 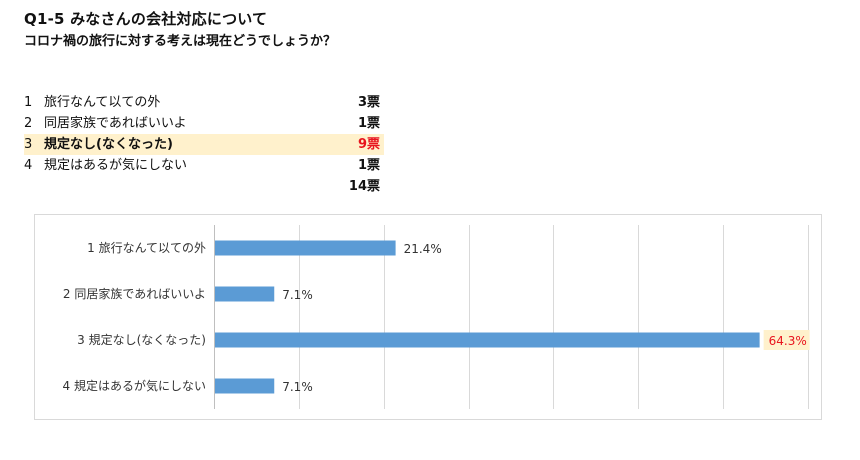 I want to click on category-label: 2 同居家族であればいいよ, so click(x=134, y=293).